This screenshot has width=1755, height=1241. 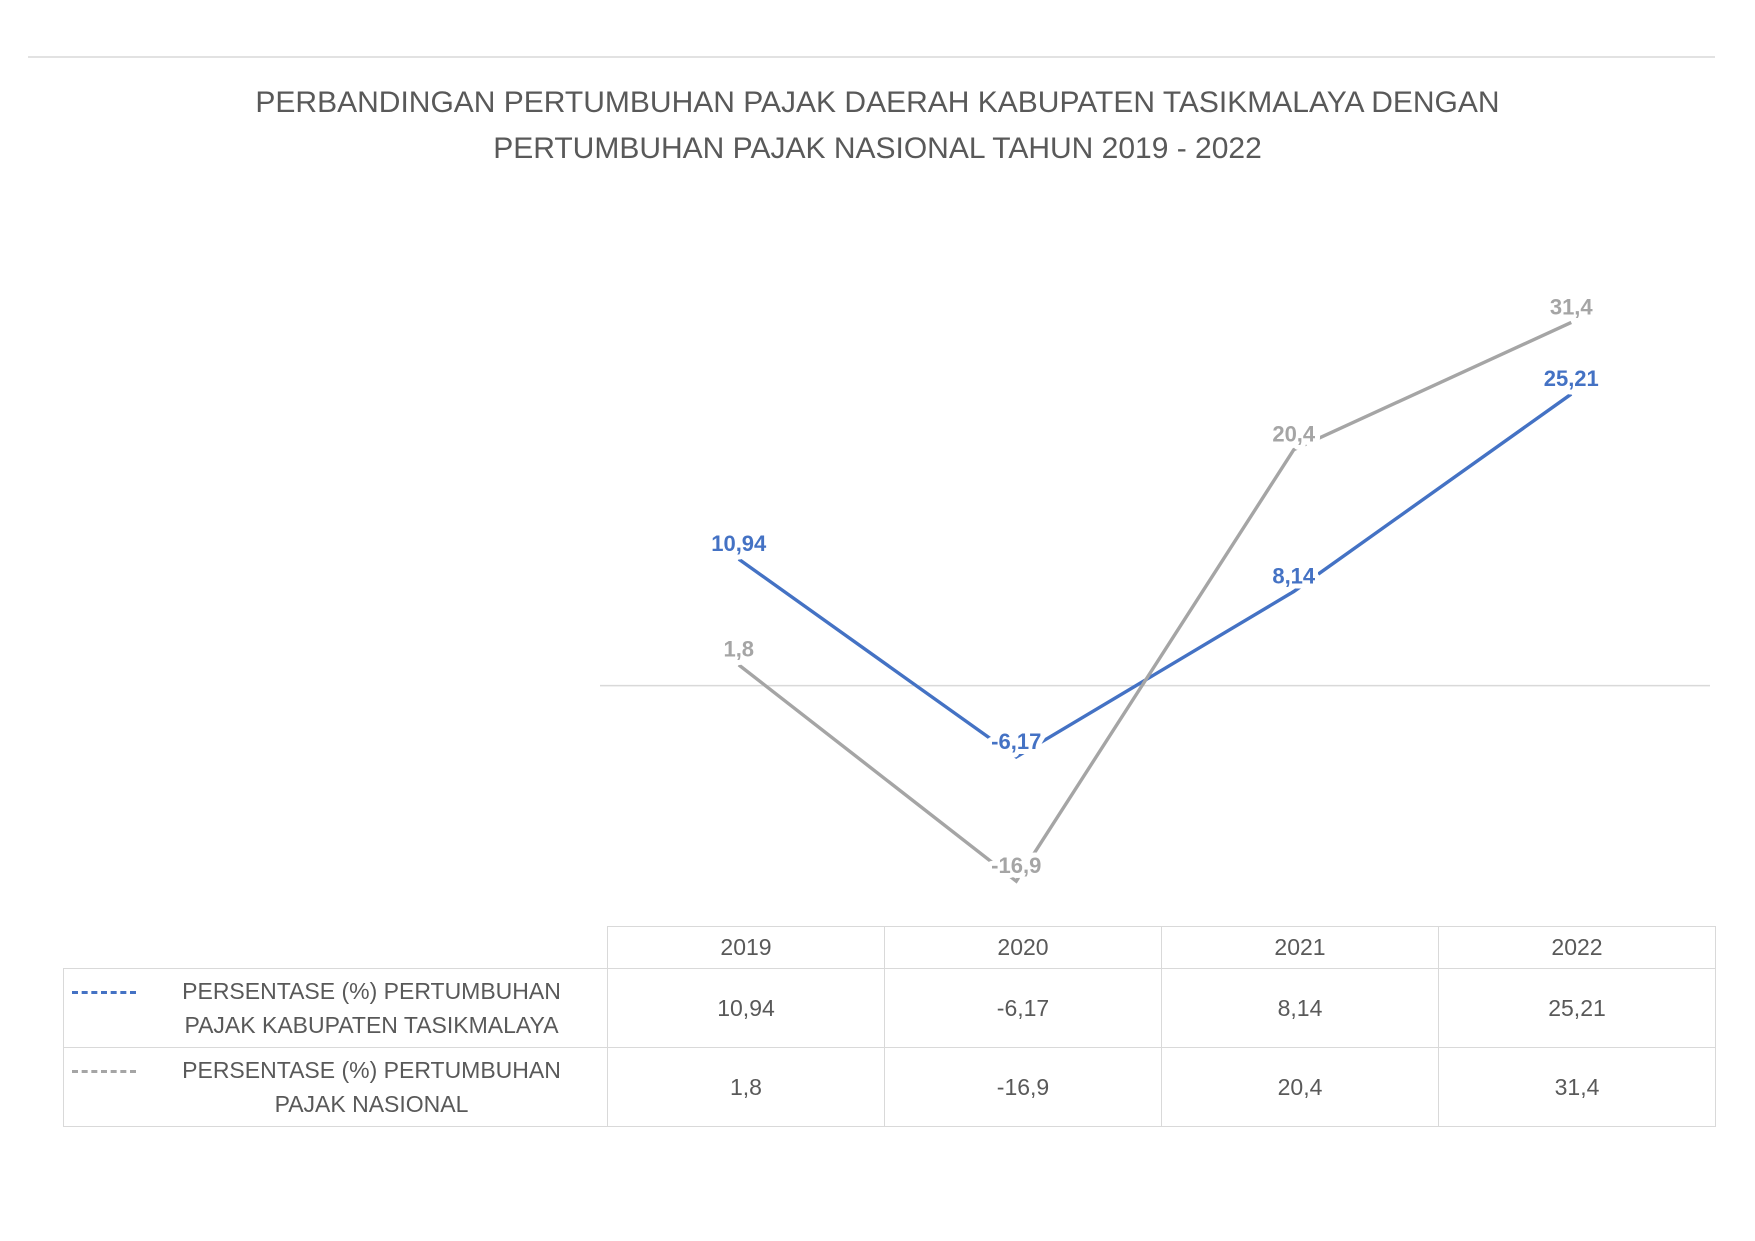 I want to click on table-value: -16,9, so click(x=1023, y=1087).